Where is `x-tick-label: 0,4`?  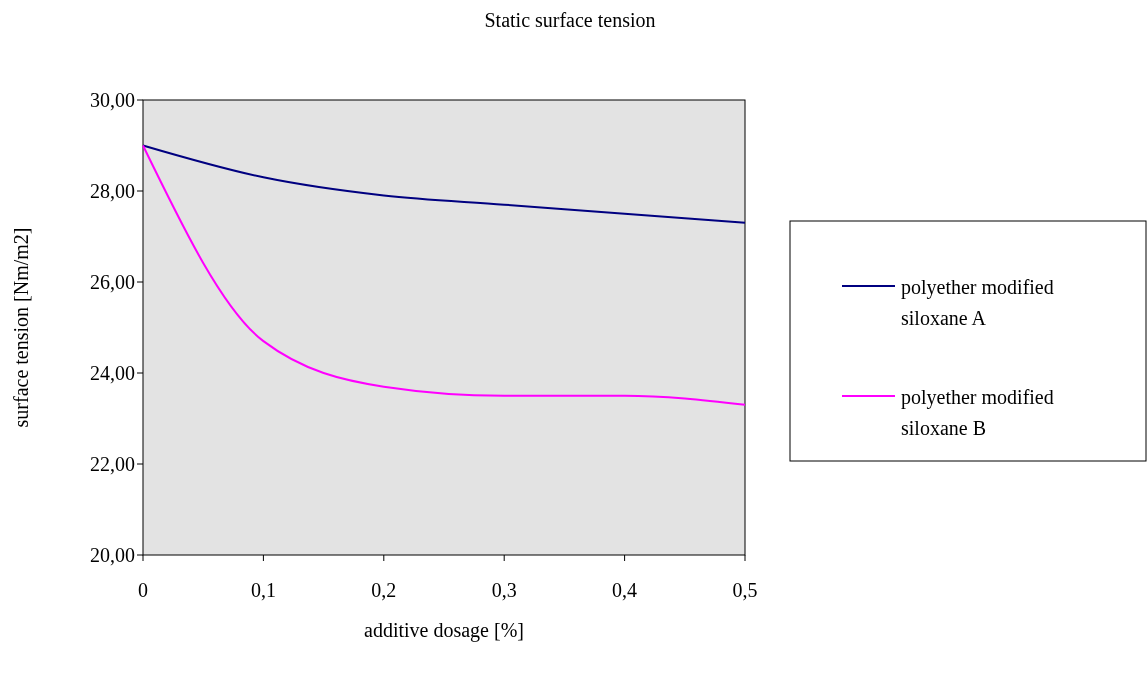
x-tick-label: 0,4 is located at coordinates (625, 590).